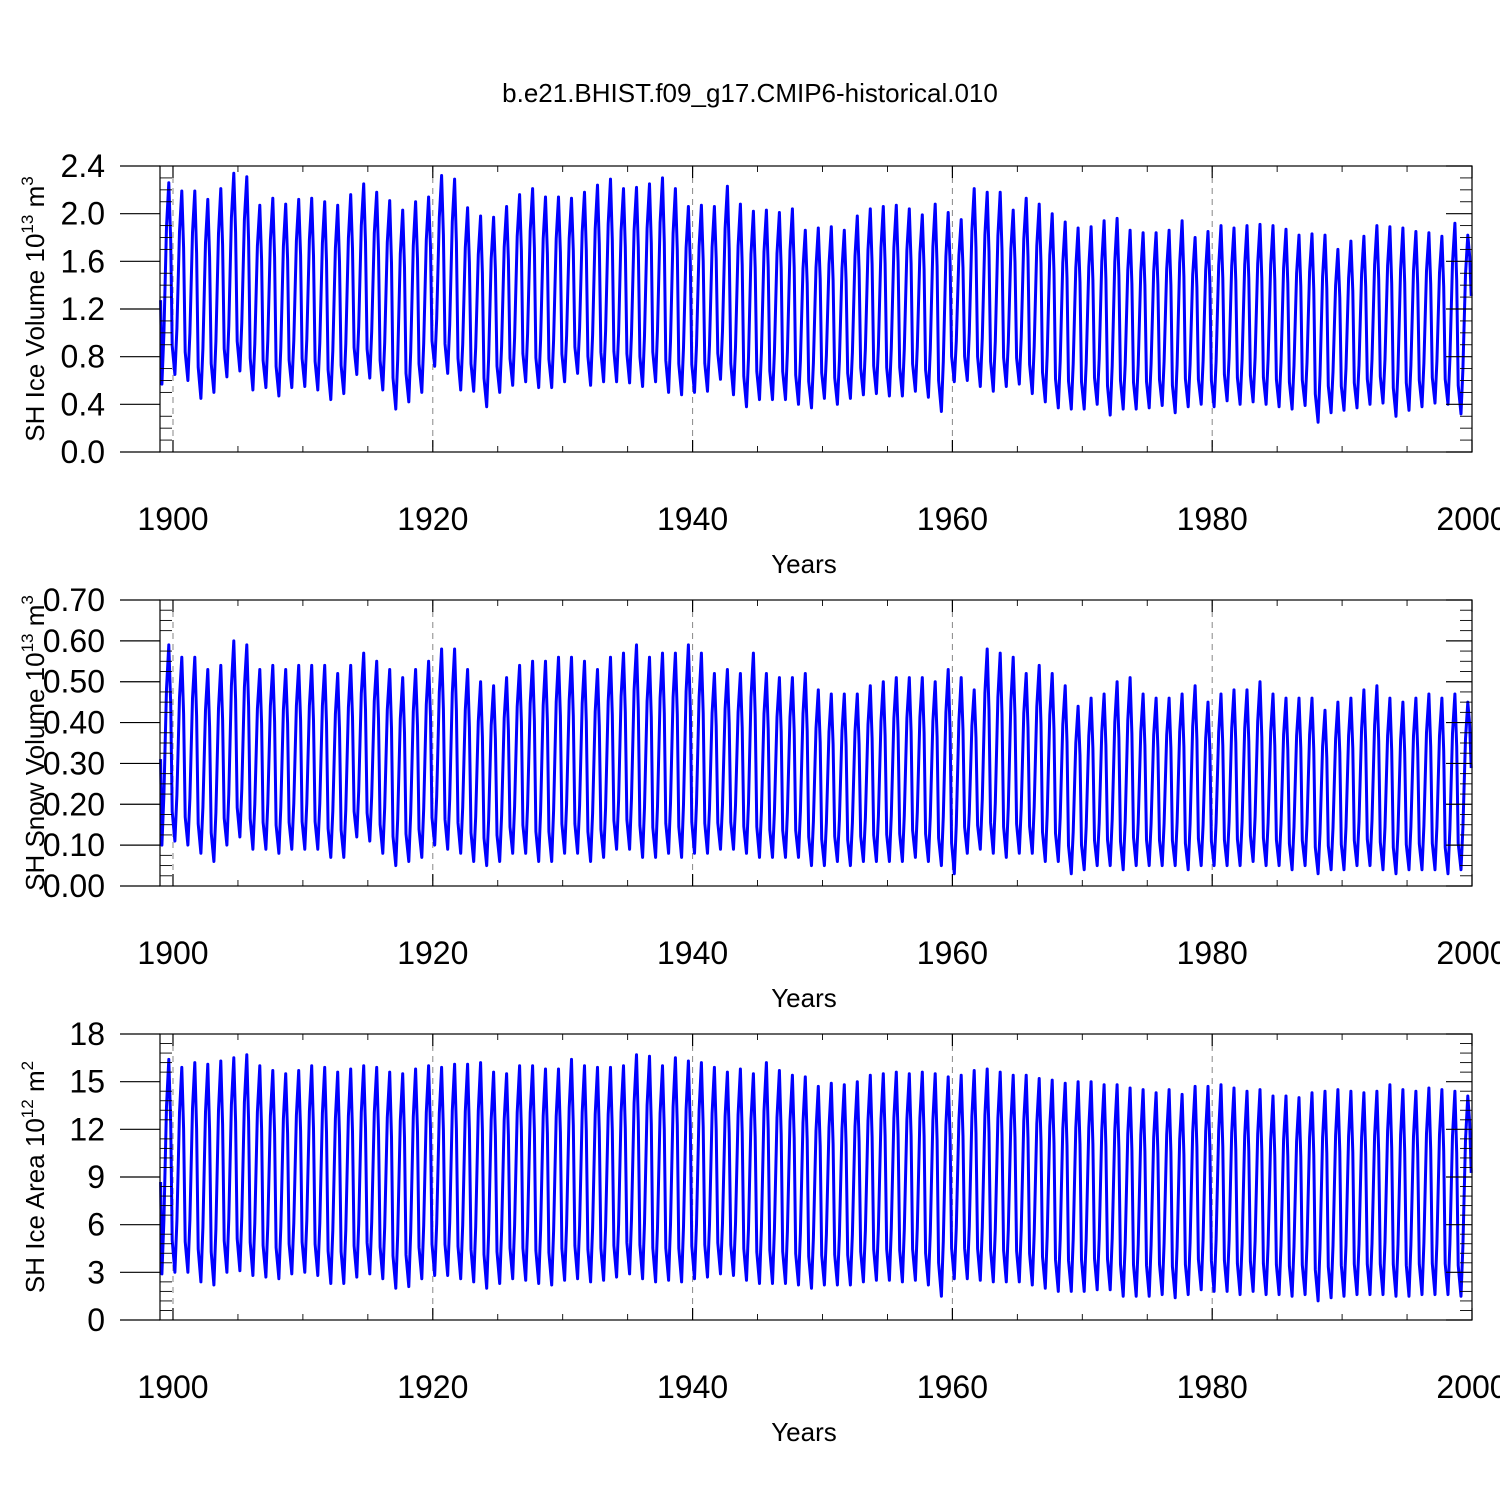 The width and height of the screenshot is (1500, 1500). What do you see at coordinates (96, 1225) in the screenshot?
I see `y-tick-label: 6` at bounding box center [96, 1225].